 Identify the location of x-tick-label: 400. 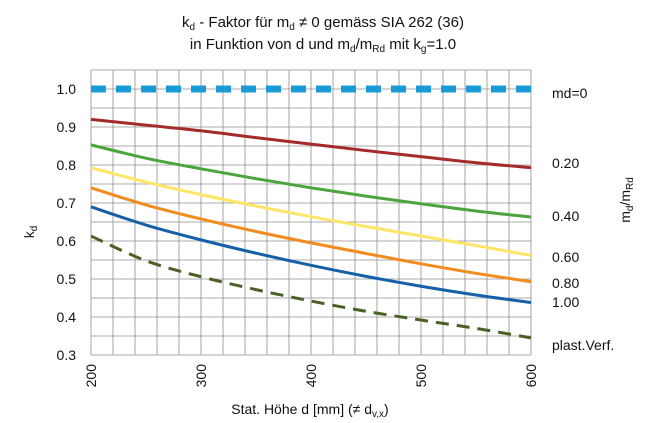
(311, 376).